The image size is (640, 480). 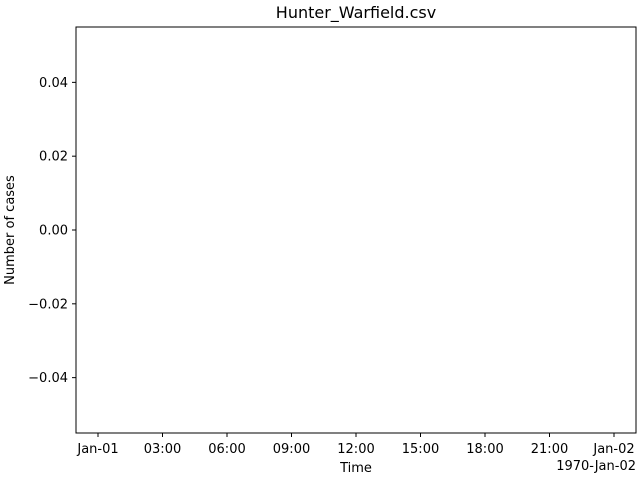 I want to click on chart-title: Hunter_Warfield.csv, so click(x=356, y=13).